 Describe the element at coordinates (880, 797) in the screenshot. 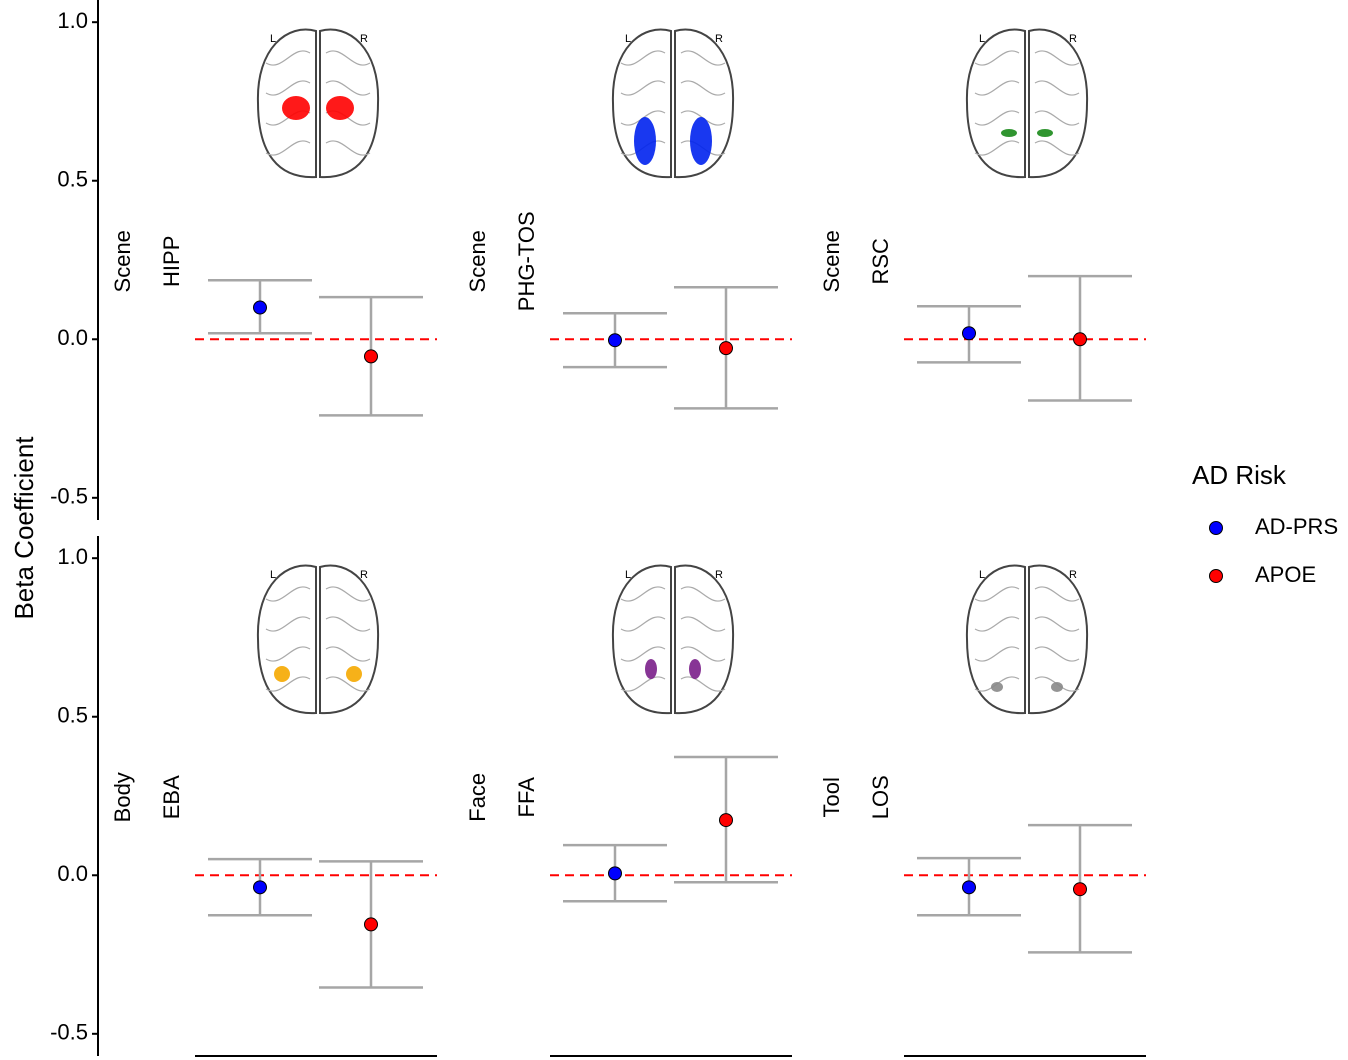

I see `facet-roi: LOS` at that location.